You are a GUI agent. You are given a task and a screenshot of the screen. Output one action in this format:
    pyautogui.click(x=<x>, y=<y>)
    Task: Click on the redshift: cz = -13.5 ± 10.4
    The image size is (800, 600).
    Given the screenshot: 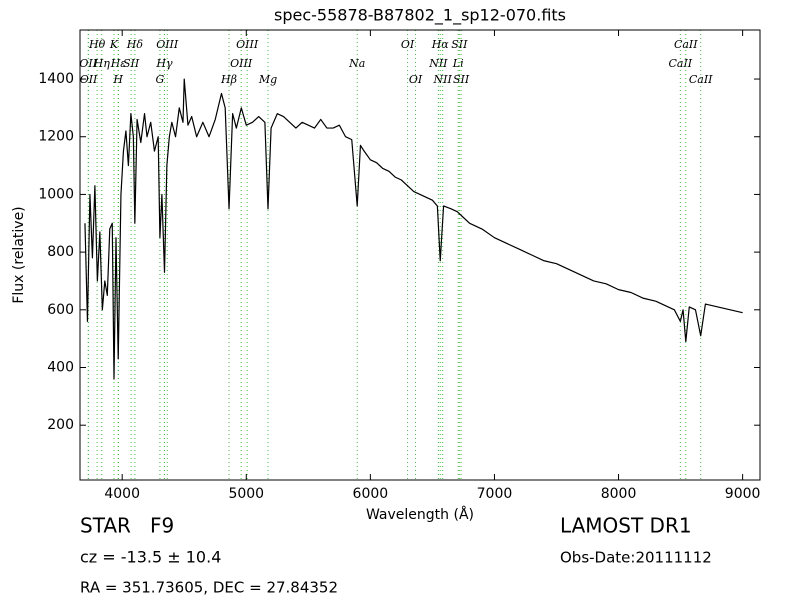 What is the action you would take?
    pyautogui.click(x=150, y=557)
    